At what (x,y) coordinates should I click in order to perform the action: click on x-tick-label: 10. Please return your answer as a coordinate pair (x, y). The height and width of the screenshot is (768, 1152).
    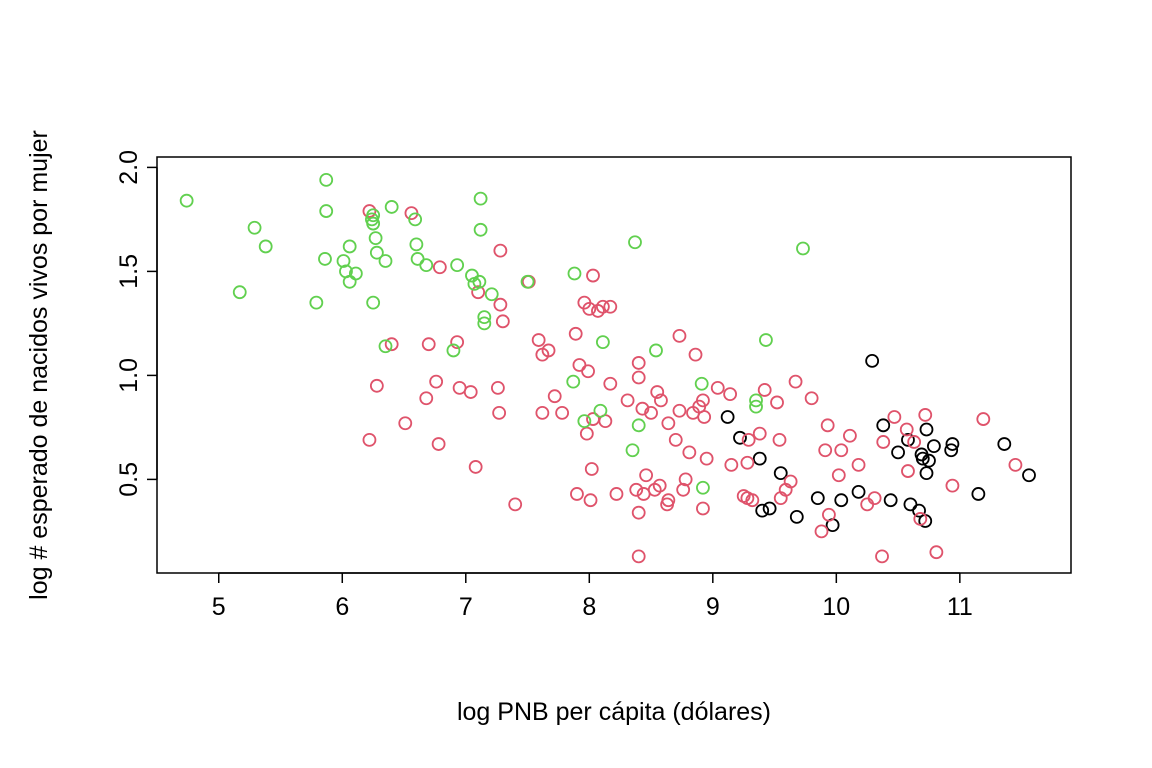
    Looking at the image, I should click on (836, 607).